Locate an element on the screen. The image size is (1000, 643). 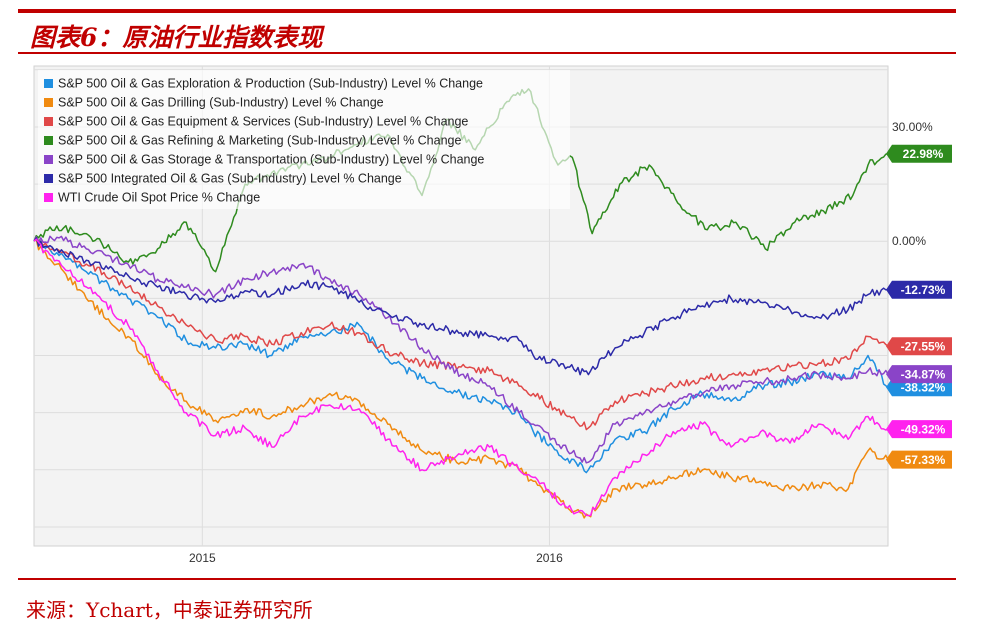
end-value-tag: 22.98% is located at coordinates (919, 153).